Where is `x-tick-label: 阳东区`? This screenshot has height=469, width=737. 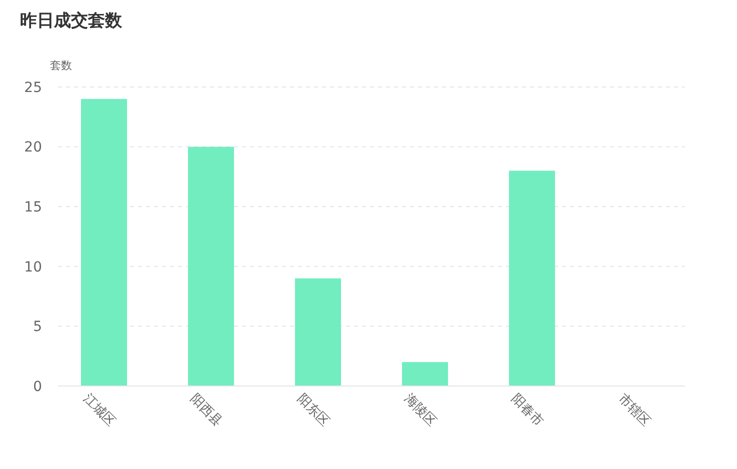
x-tick-label: 阳东区 is located at coordinates (313, 410).